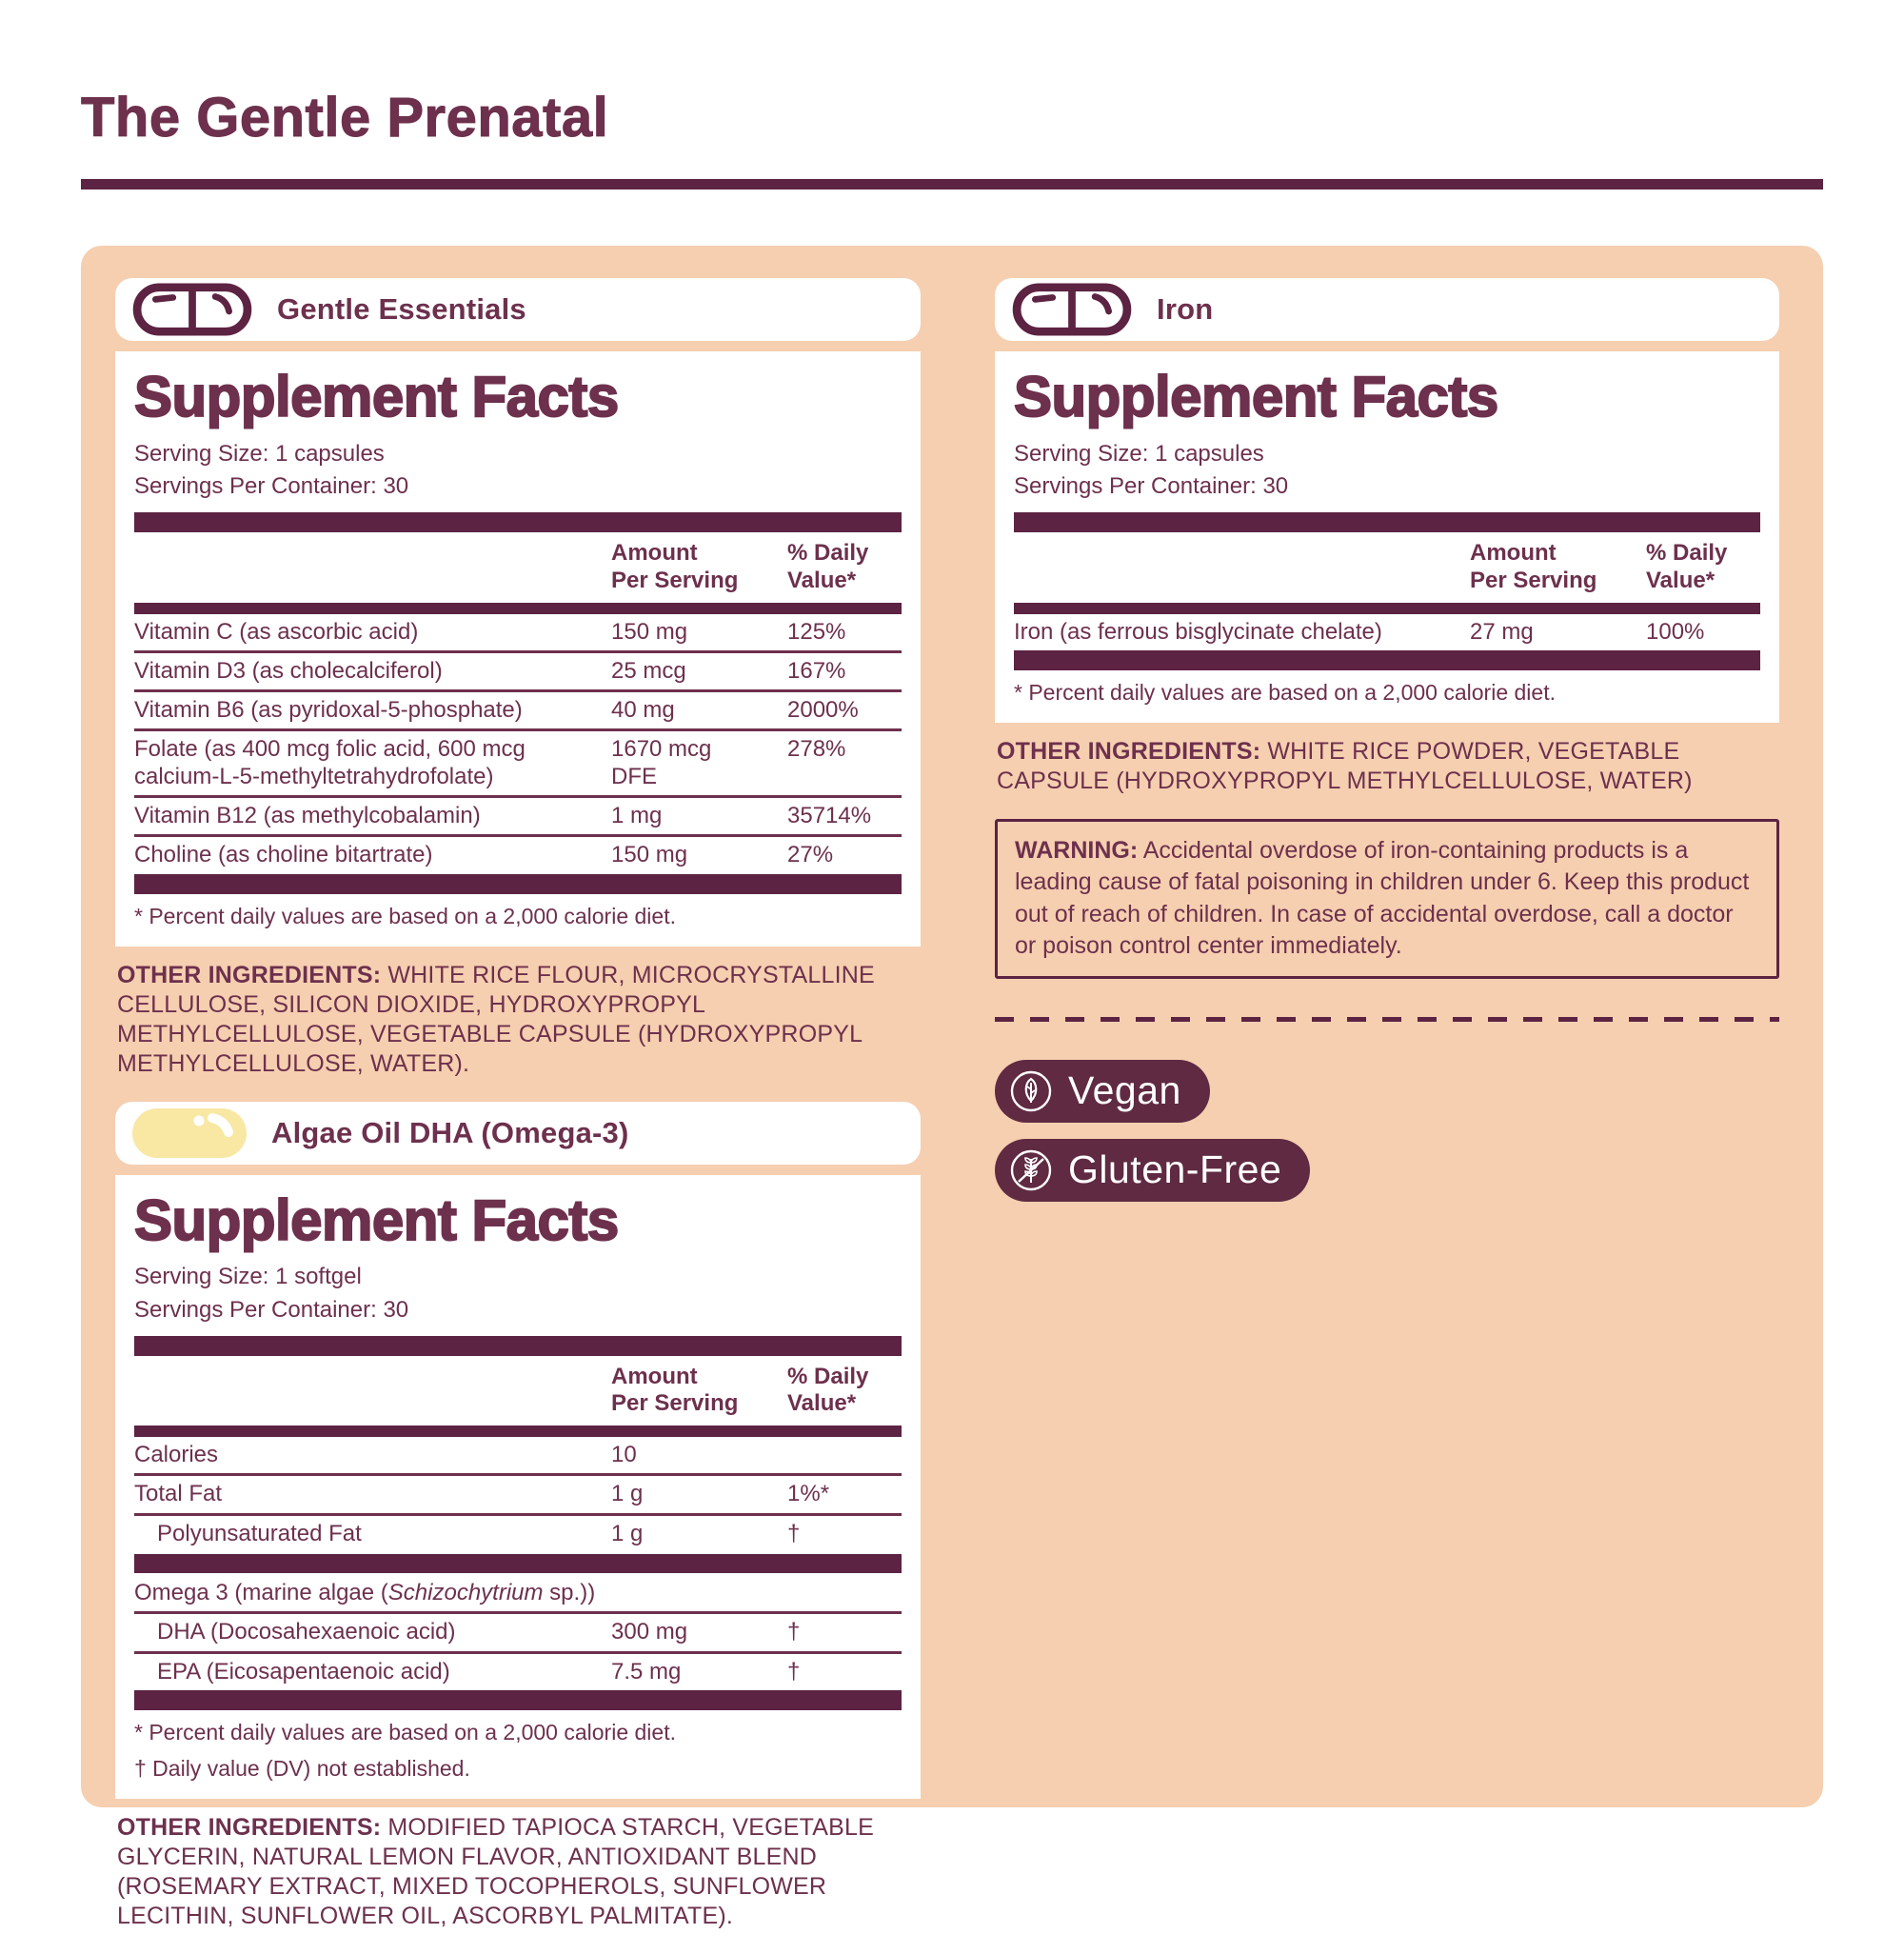 The width and height of the screenshot is (1904, 1954). I want to click on fact-row-amount: 40 mg, so click(643, 710).